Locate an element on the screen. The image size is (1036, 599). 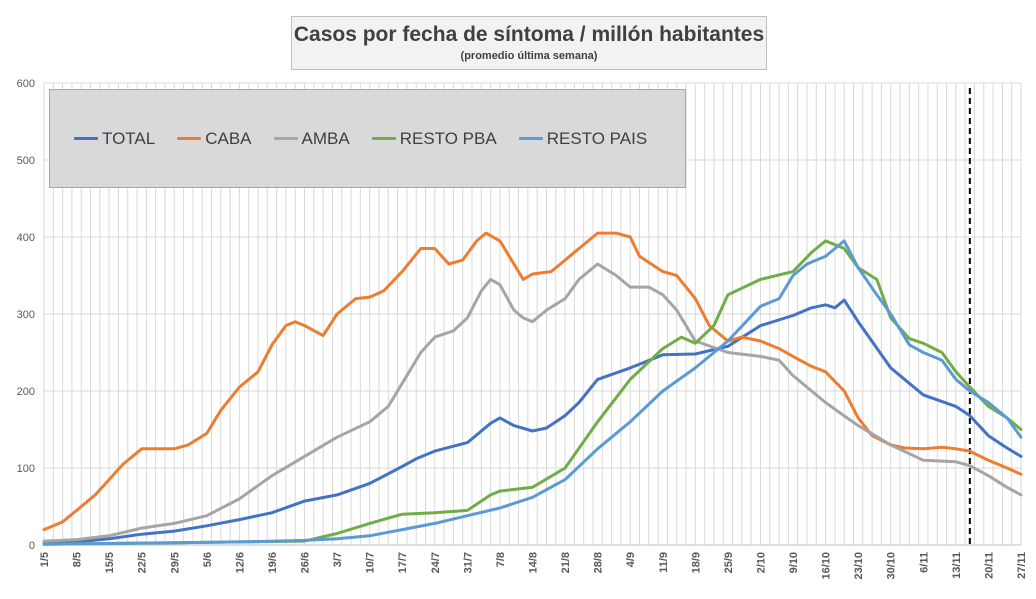
x-tick-label: 17/7 is located at coordinates (403, 562).